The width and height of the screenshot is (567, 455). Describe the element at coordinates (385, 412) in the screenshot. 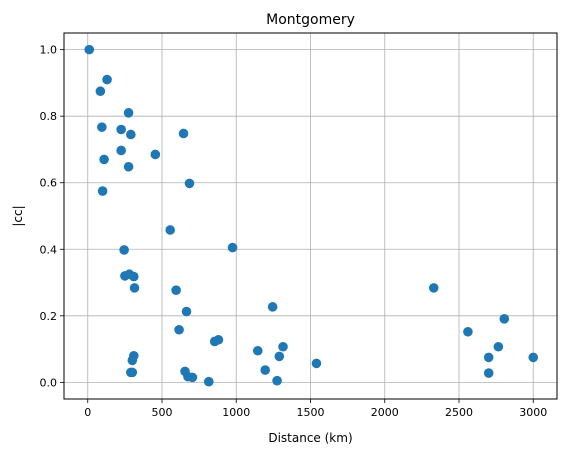

I see `x-tick-label: 2000` at that location.